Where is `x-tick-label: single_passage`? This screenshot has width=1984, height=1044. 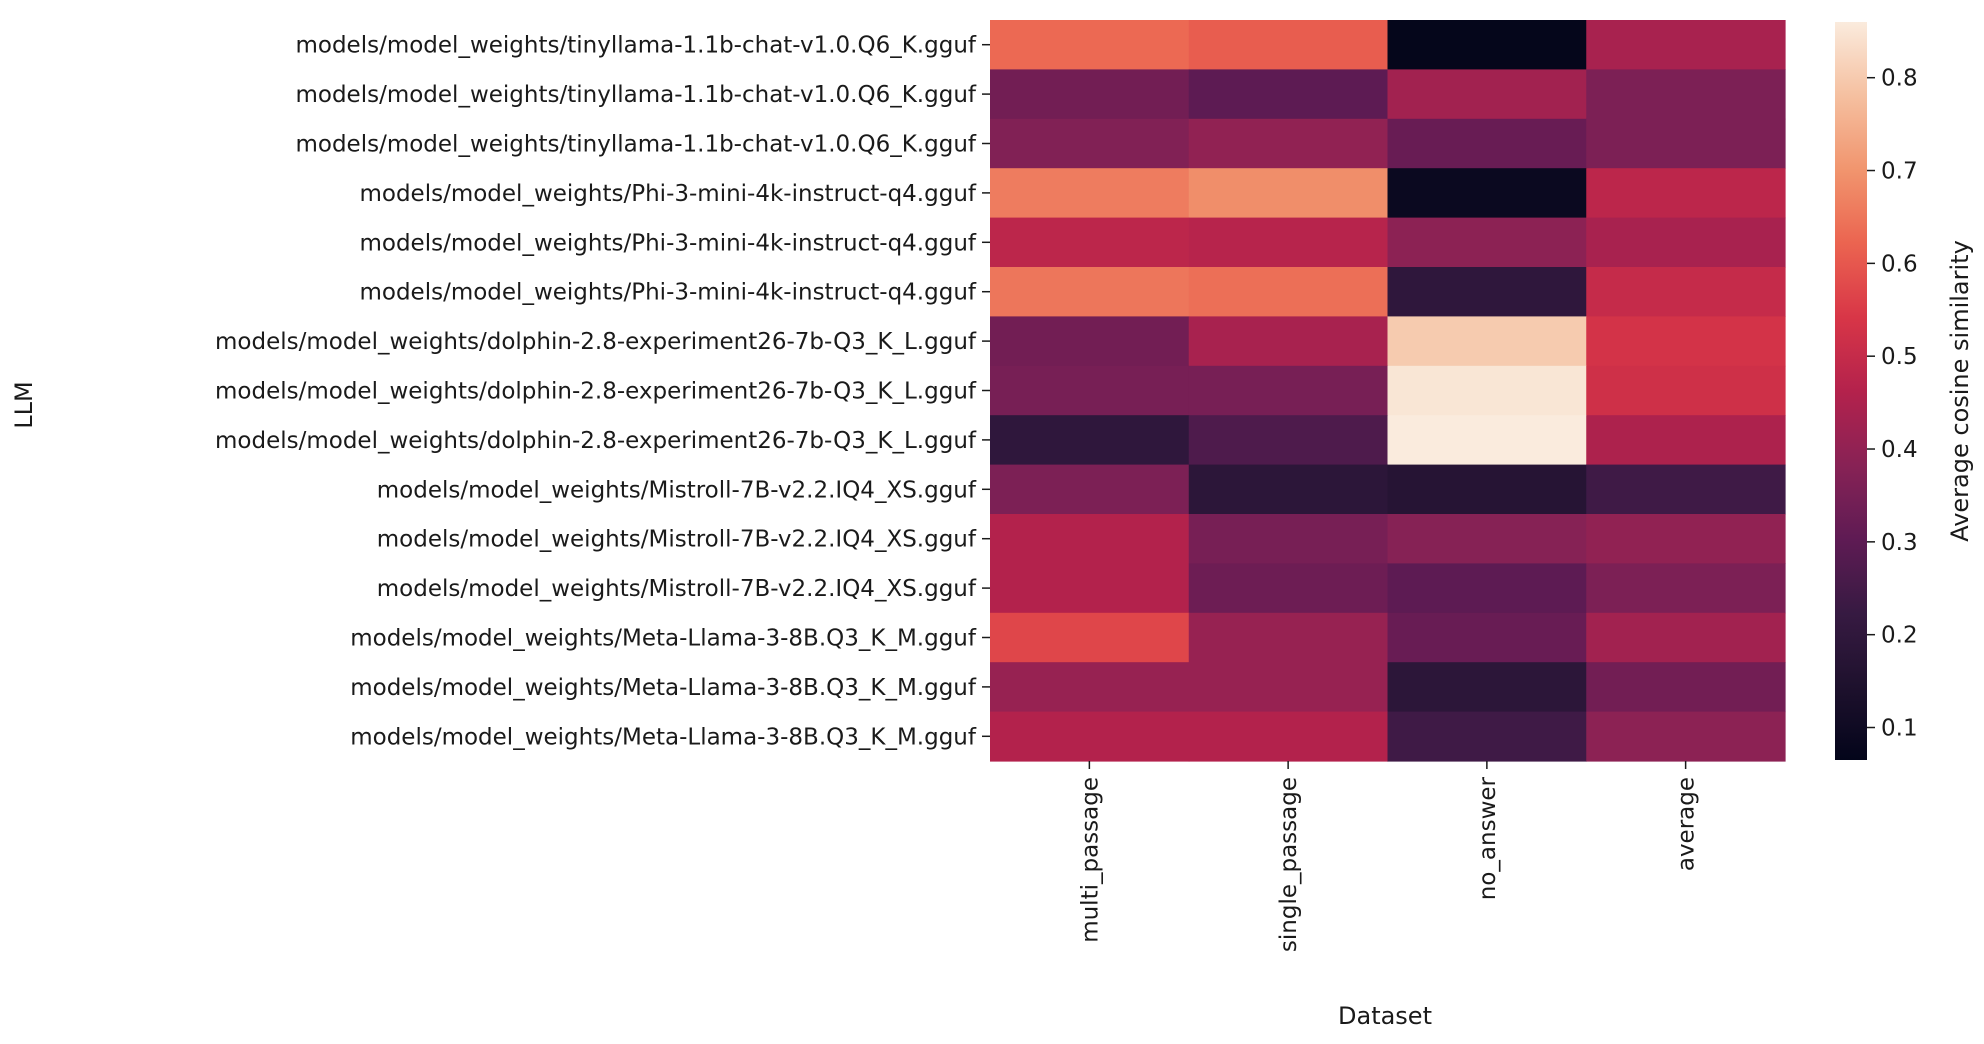 x-tick-label: single_passage is located at coordinates (1289, 864).